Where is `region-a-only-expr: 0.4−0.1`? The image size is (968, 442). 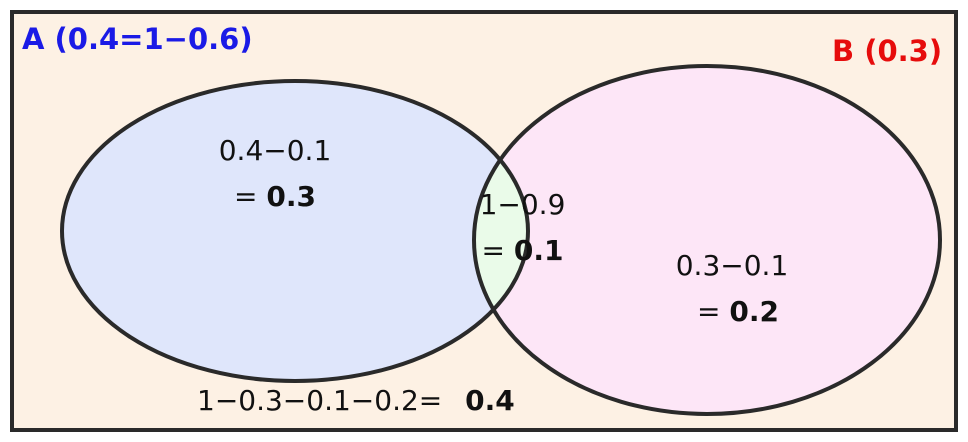
region-a-only-expr: 0.4−0.1 is located at coordinates (275, 150).